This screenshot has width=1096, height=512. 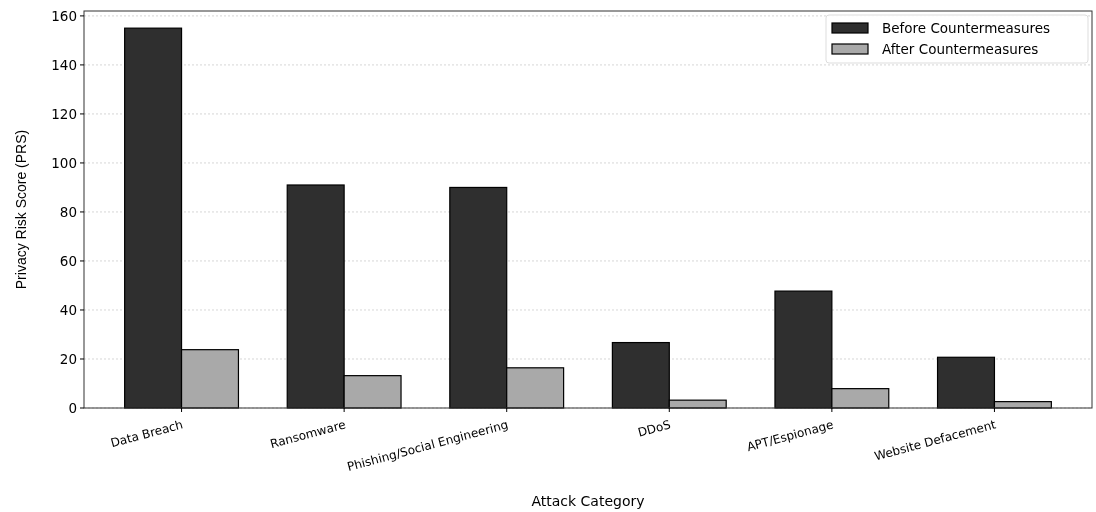 What do you see at coordinates (72, 407) in the screenshot?
I see `y-tick-label: 0` at bounding box center [72, 407].